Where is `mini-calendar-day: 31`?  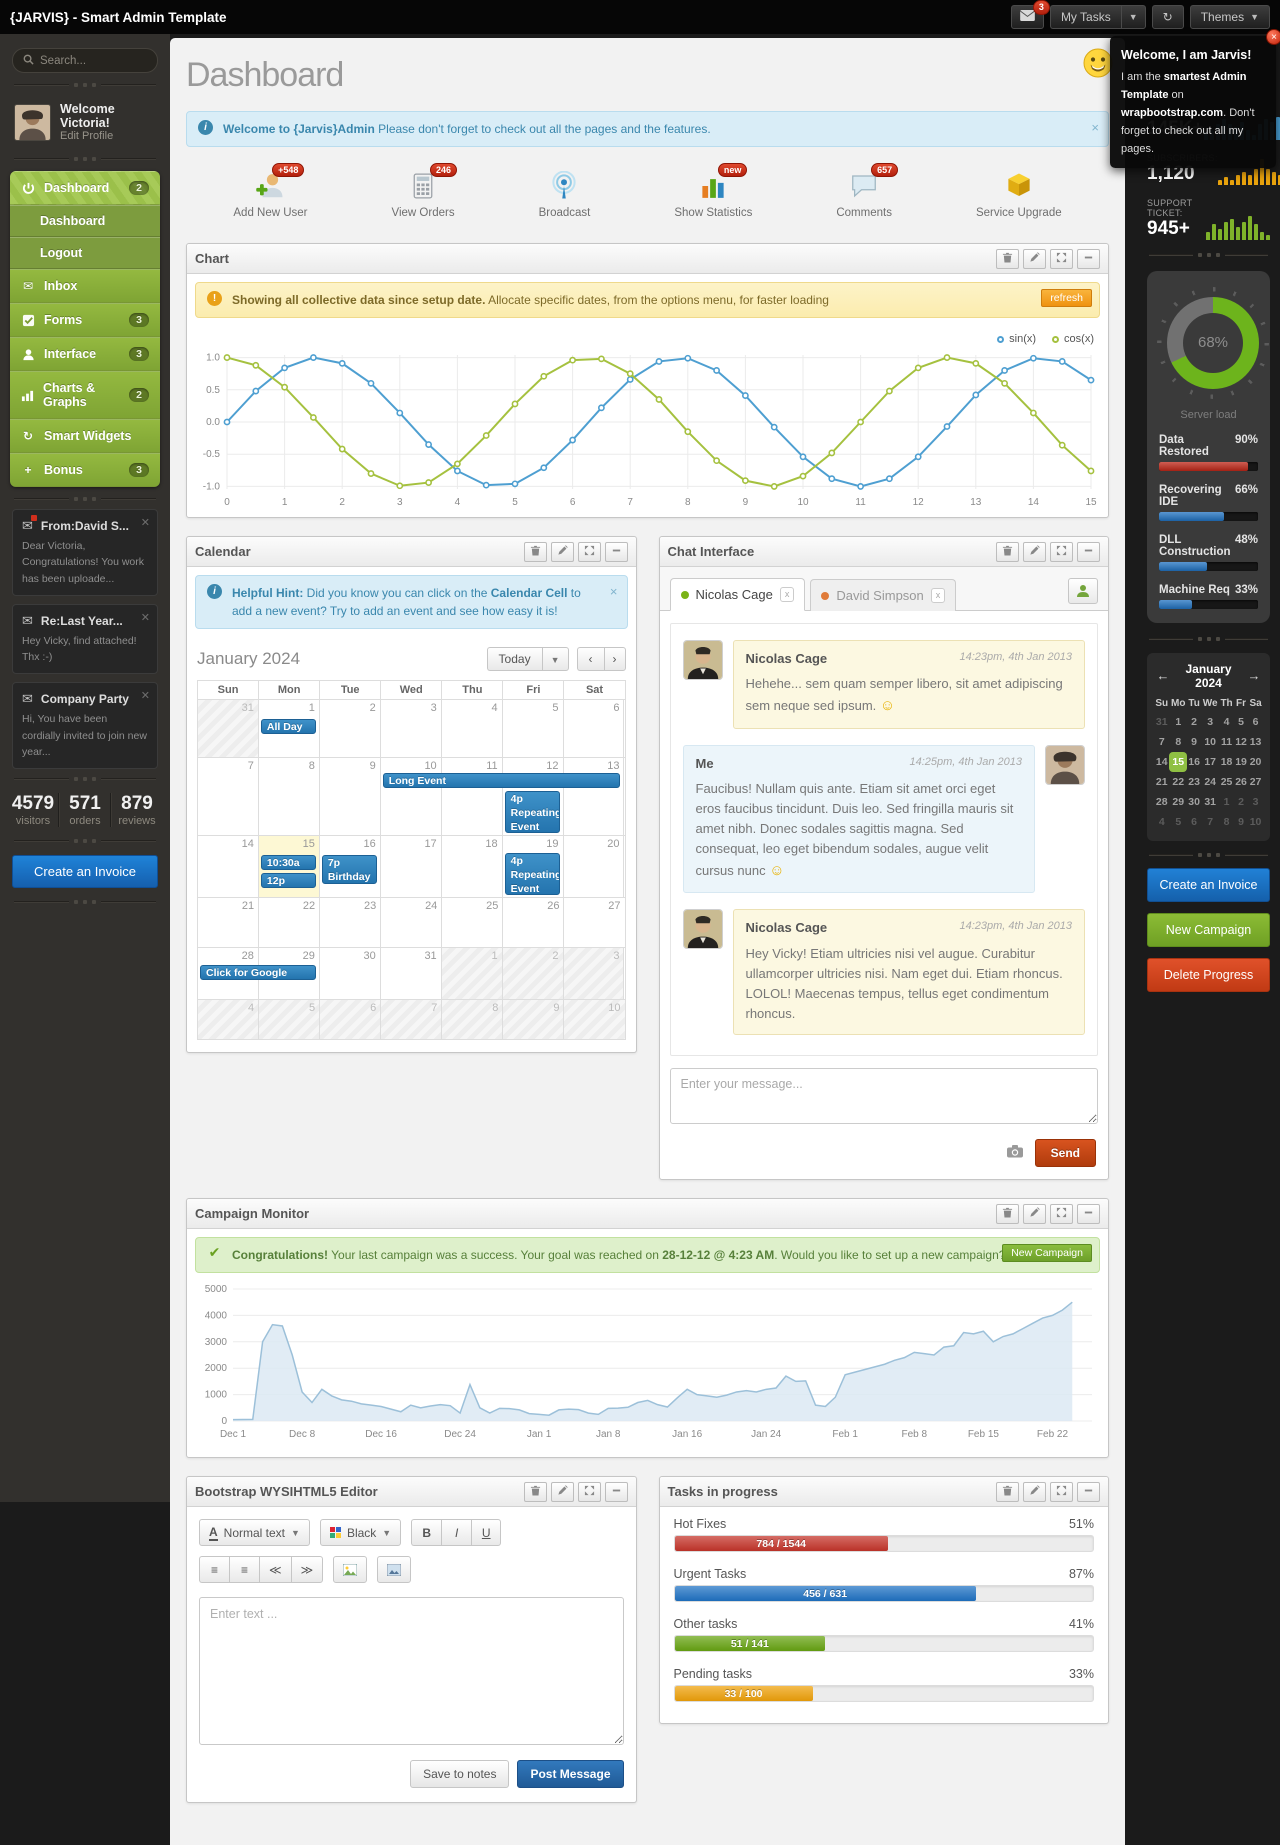 mini-calendar-day: 31 is located at coordinates (1161, 721).